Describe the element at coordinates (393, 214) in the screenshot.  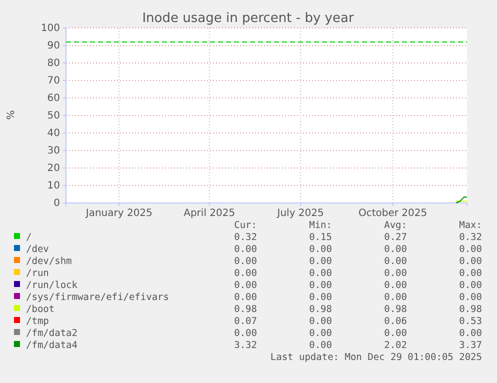
I see `x-tick-label: October 2025` at that location.